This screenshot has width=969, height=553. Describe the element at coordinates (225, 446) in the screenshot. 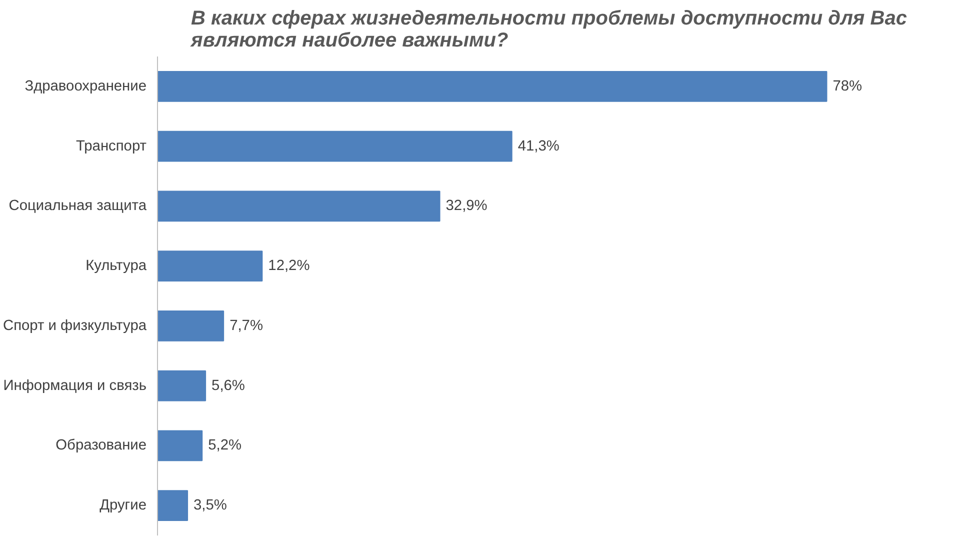

I see `data-label: 5,2%` at that location.